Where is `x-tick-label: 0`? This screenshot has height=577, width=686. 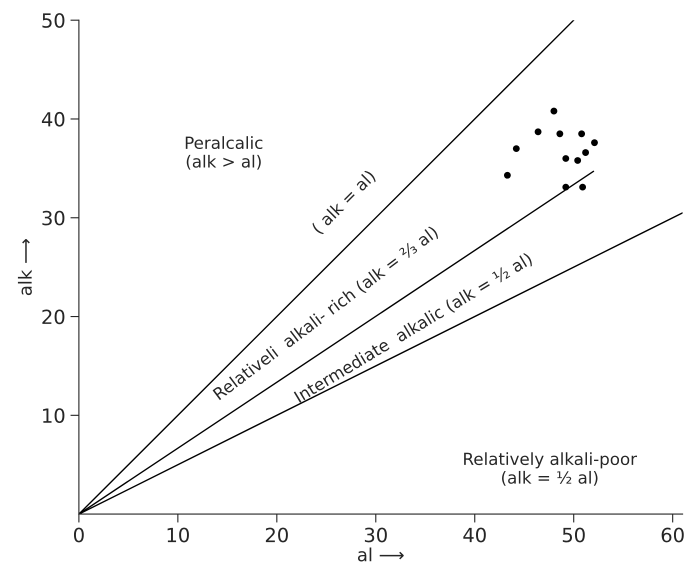
x-tick-label: 0 is located at coordinates (79, 535).